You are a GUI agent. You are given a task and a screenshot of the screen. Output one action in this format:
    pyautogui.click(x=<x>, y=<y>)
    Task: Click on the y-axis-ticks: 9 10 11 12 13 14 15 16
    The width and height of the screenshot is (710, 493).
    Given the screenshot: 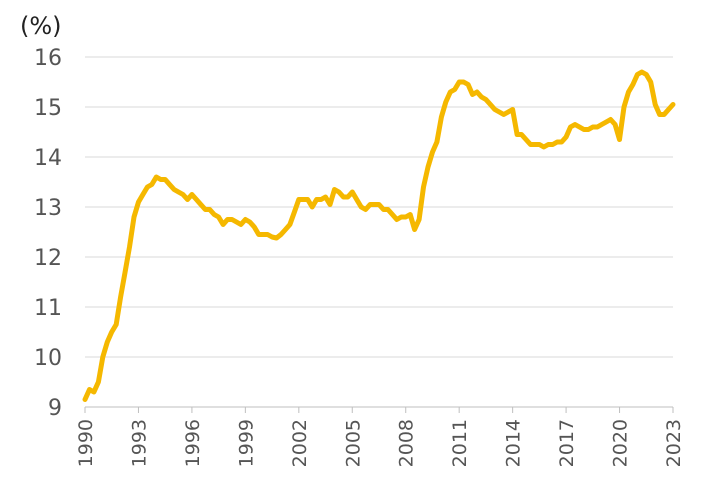 What is the action you would take?
    pyautogui.click(x=48, y=233)
    